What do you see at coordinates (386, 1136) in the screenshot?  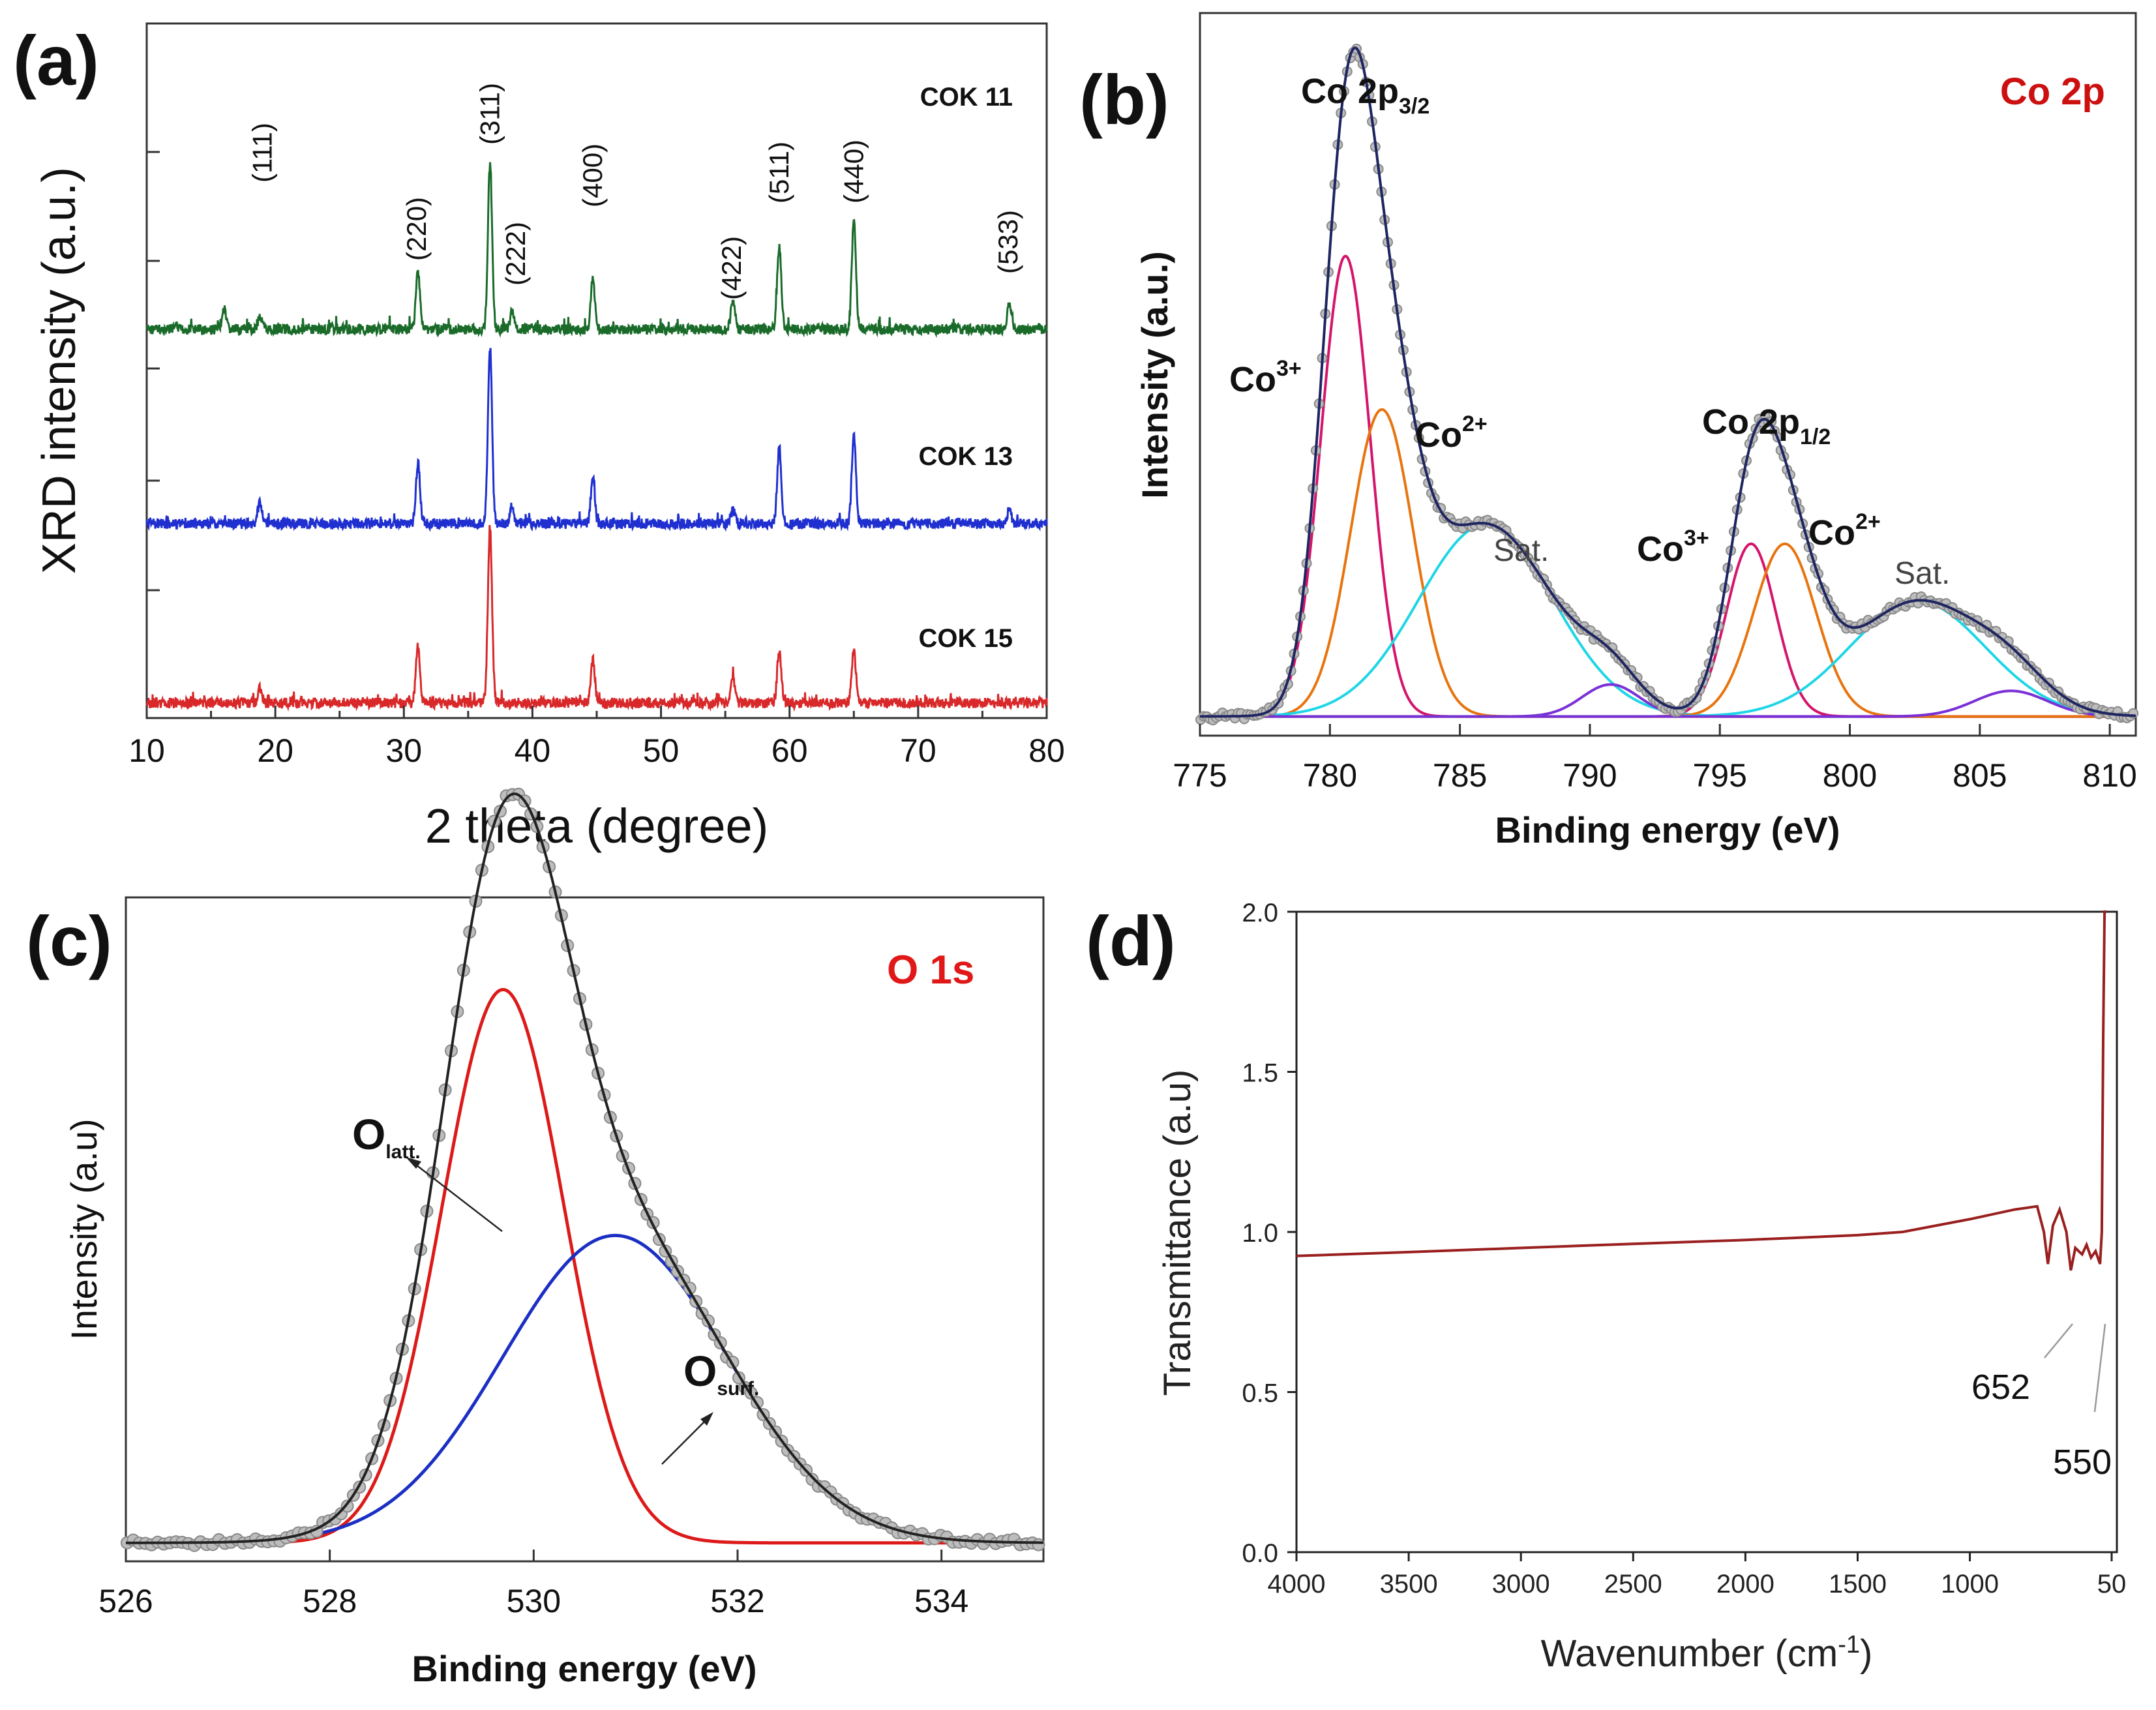 I see `peak-label: Olatt.` at bounding box center [386, 1136].